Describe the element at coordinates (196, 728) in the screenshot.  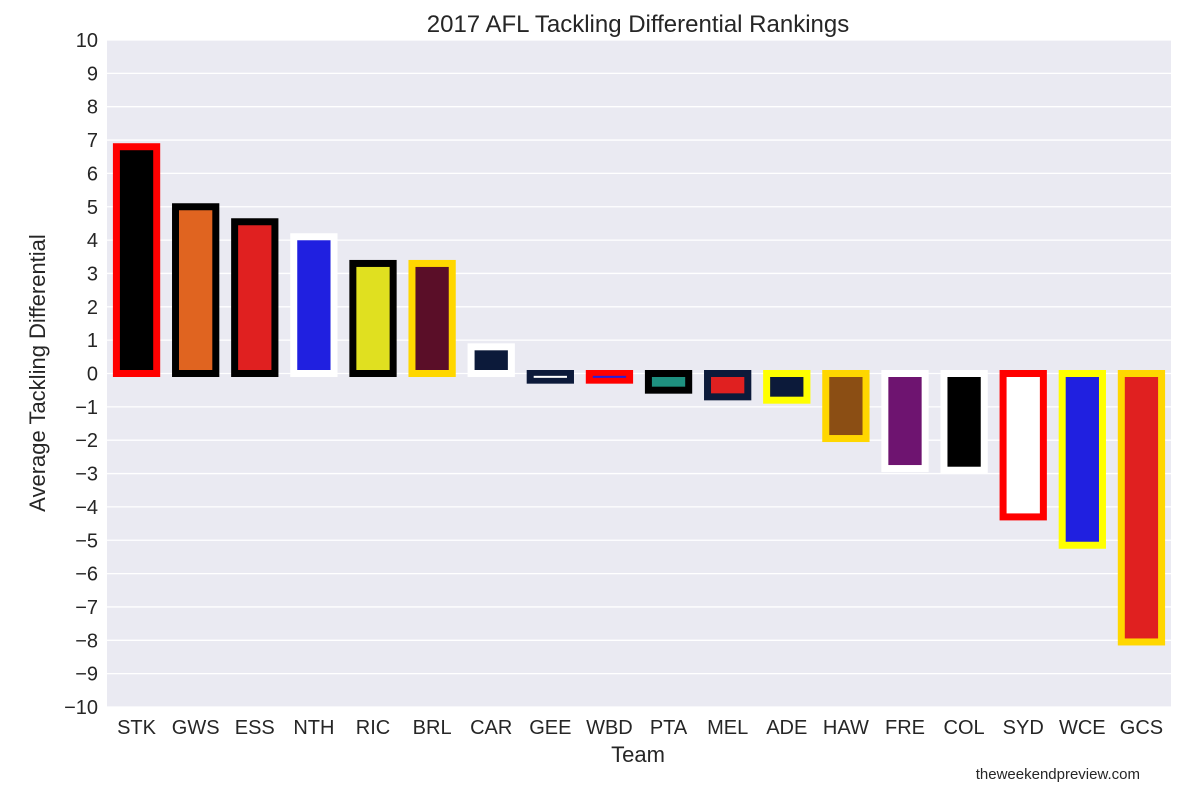
I see `x-tick-label: GWS` at that location.